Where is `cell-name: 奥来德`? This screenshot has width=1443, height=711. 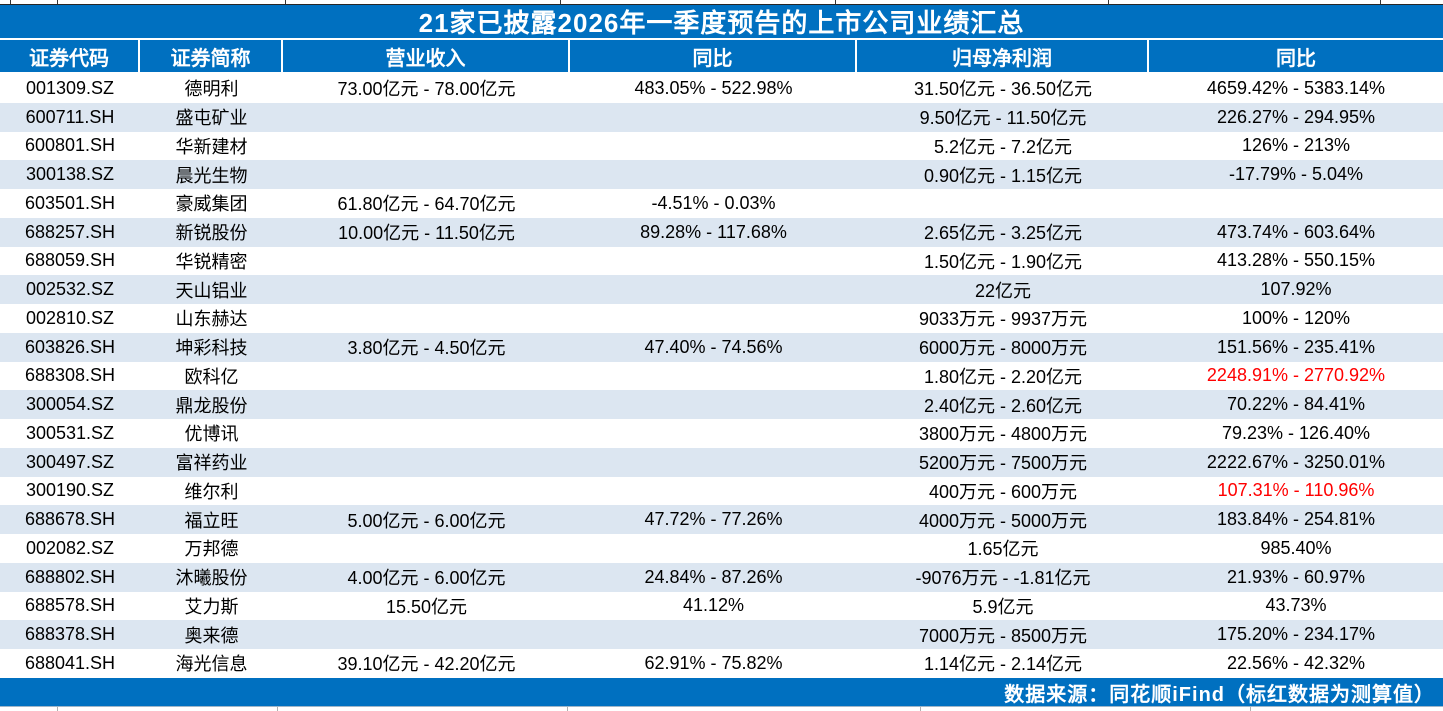
cell-name: 奥来德 is located at coordinates (211, 635).